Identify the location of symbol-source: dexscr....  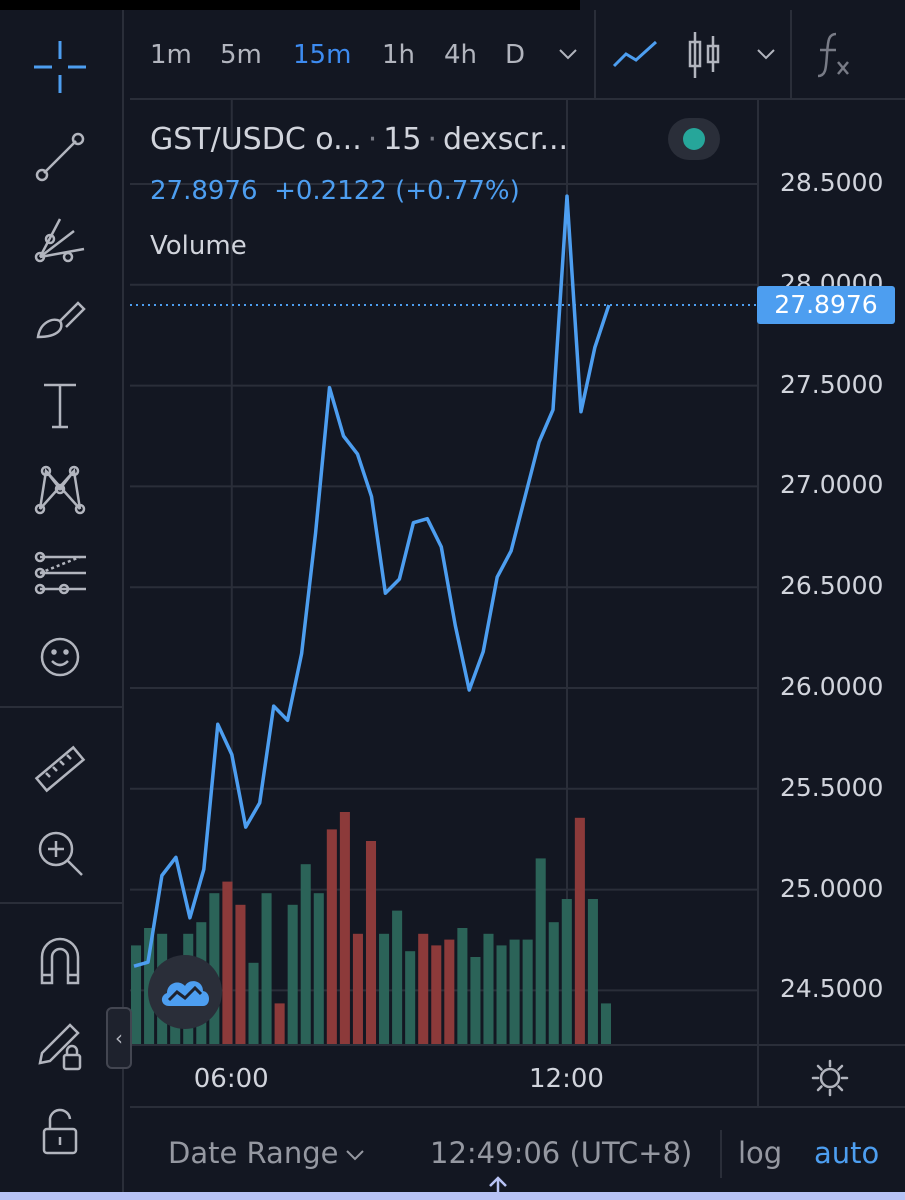
(506, 139).